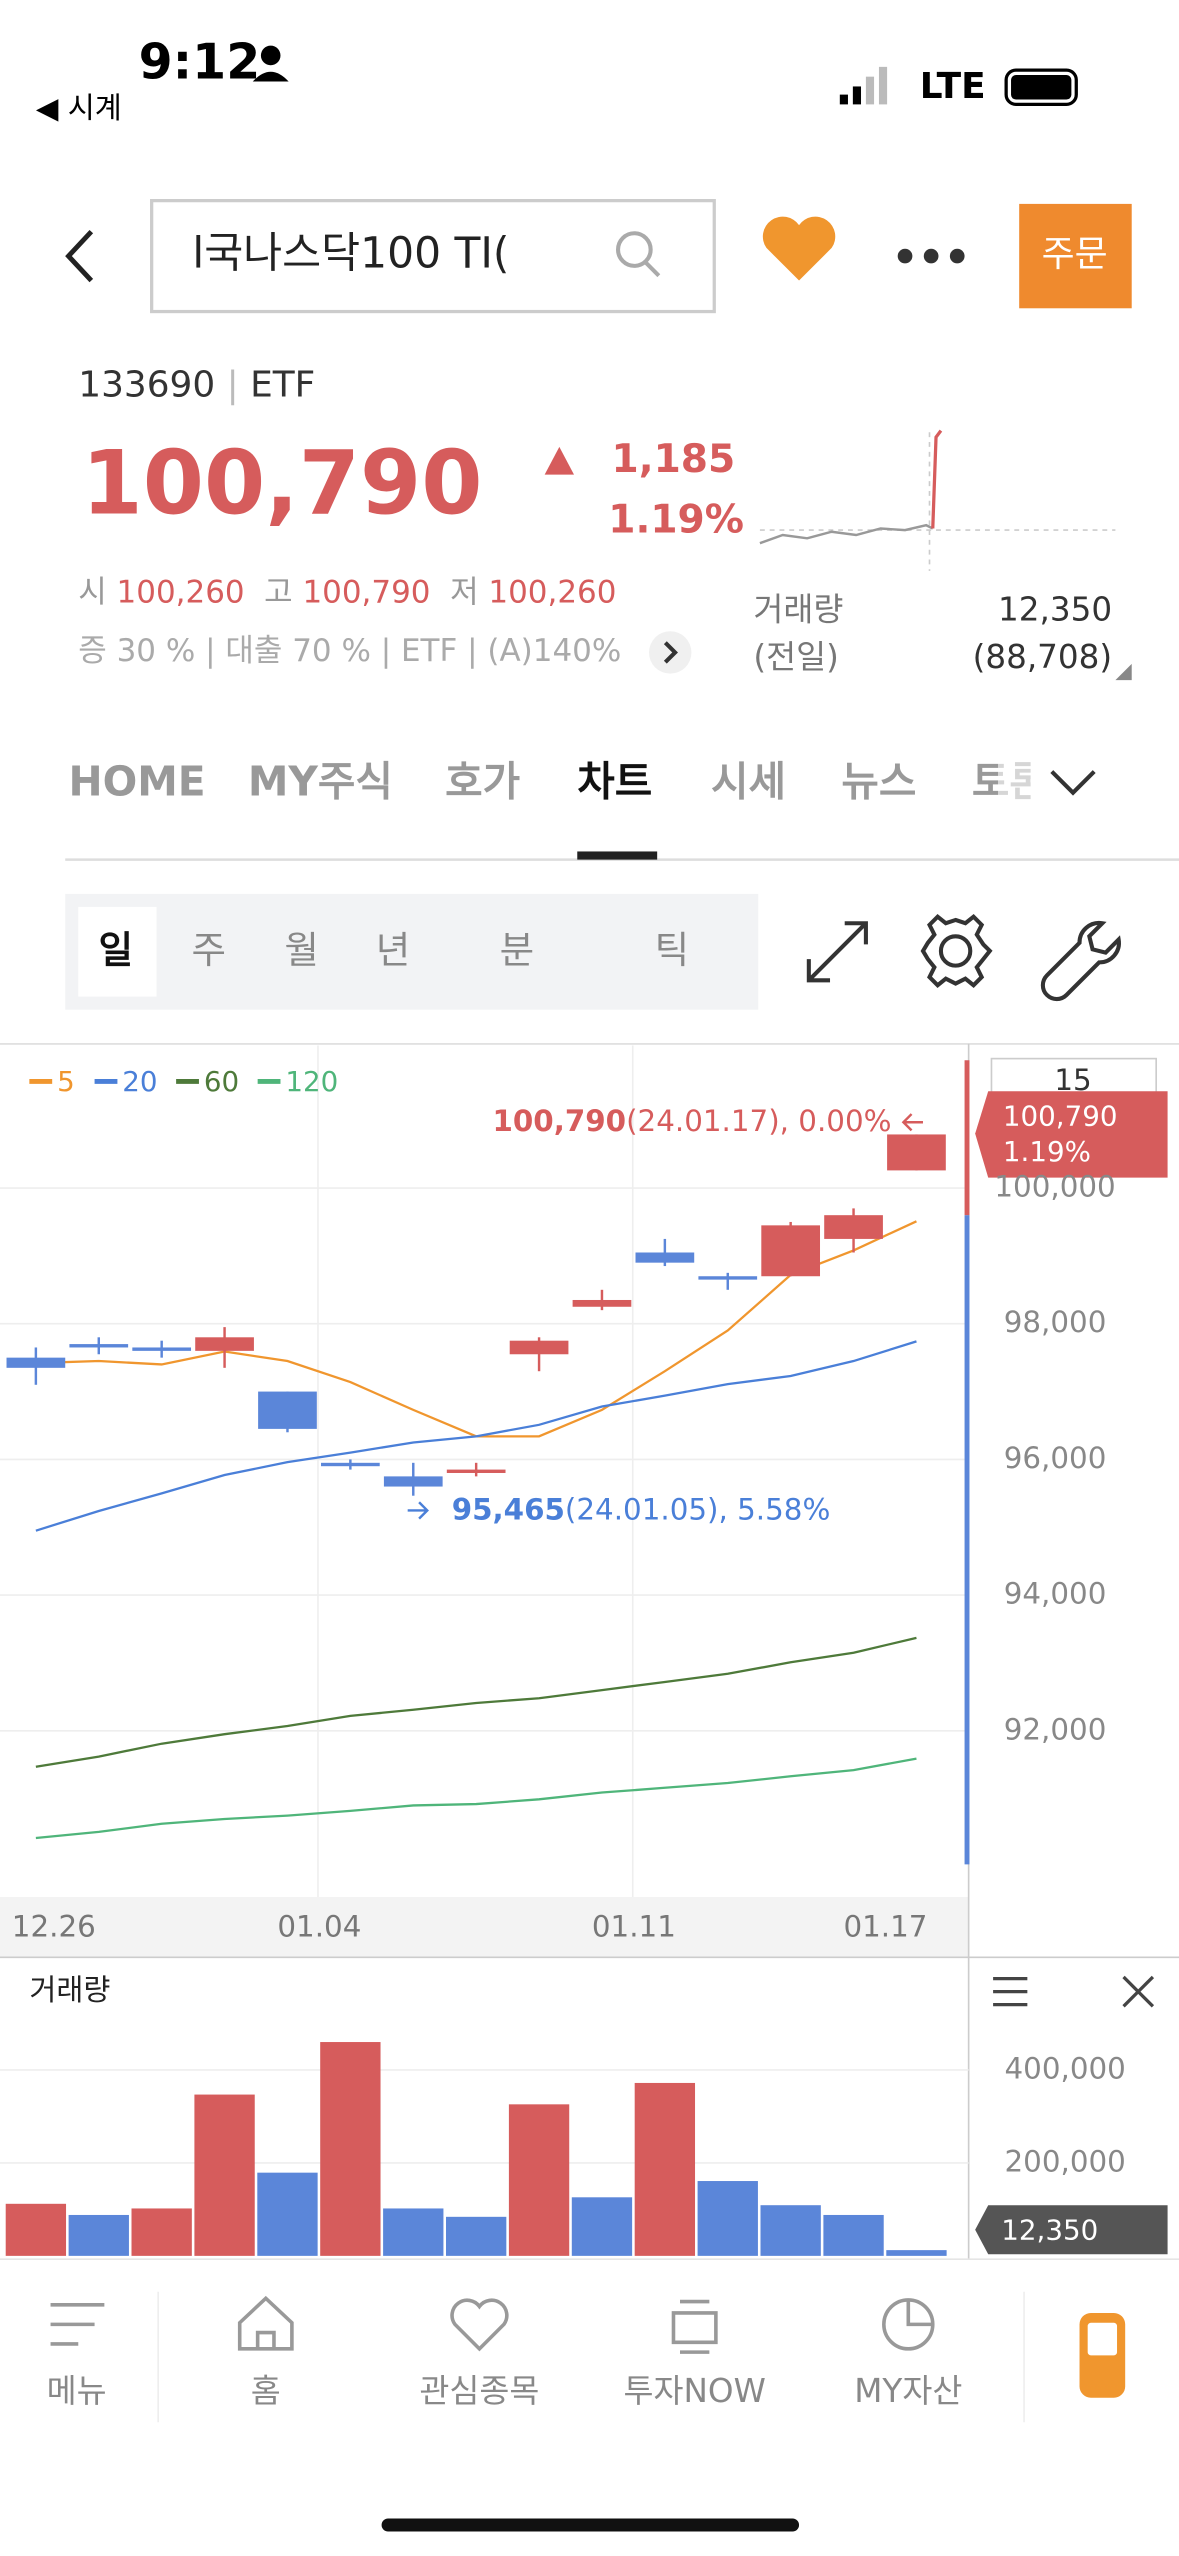 The width and height of the screenshot is (1179, 2556). I want to click on period: 틱, so click(672, 950).